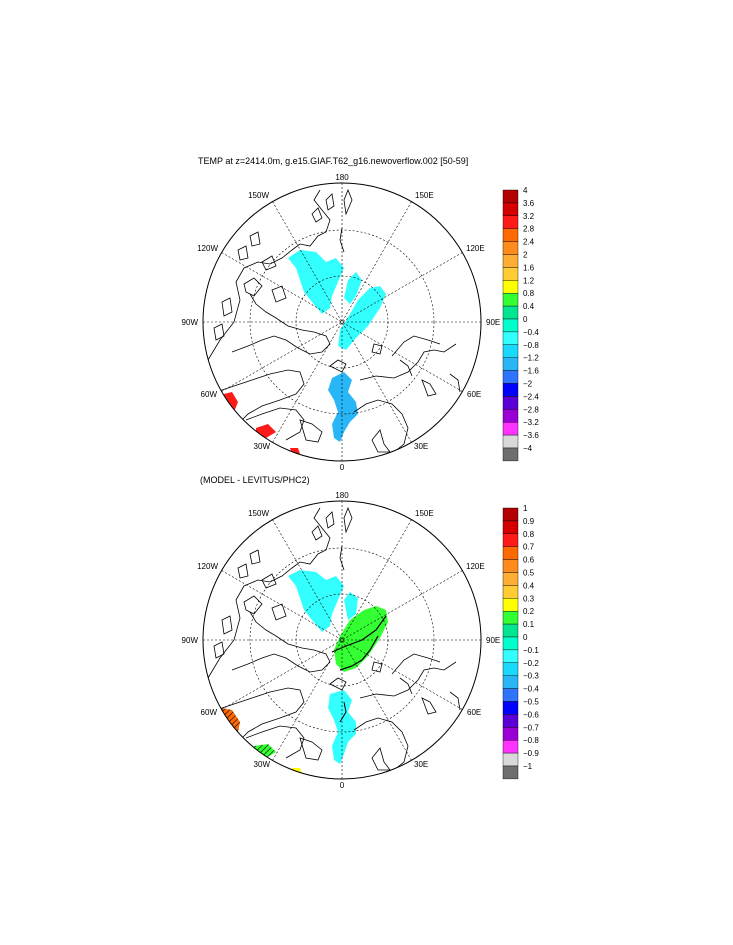  Describe the element at coordinates (258, 195) in the screenshot. I see `lon-label: 150W` at that location.